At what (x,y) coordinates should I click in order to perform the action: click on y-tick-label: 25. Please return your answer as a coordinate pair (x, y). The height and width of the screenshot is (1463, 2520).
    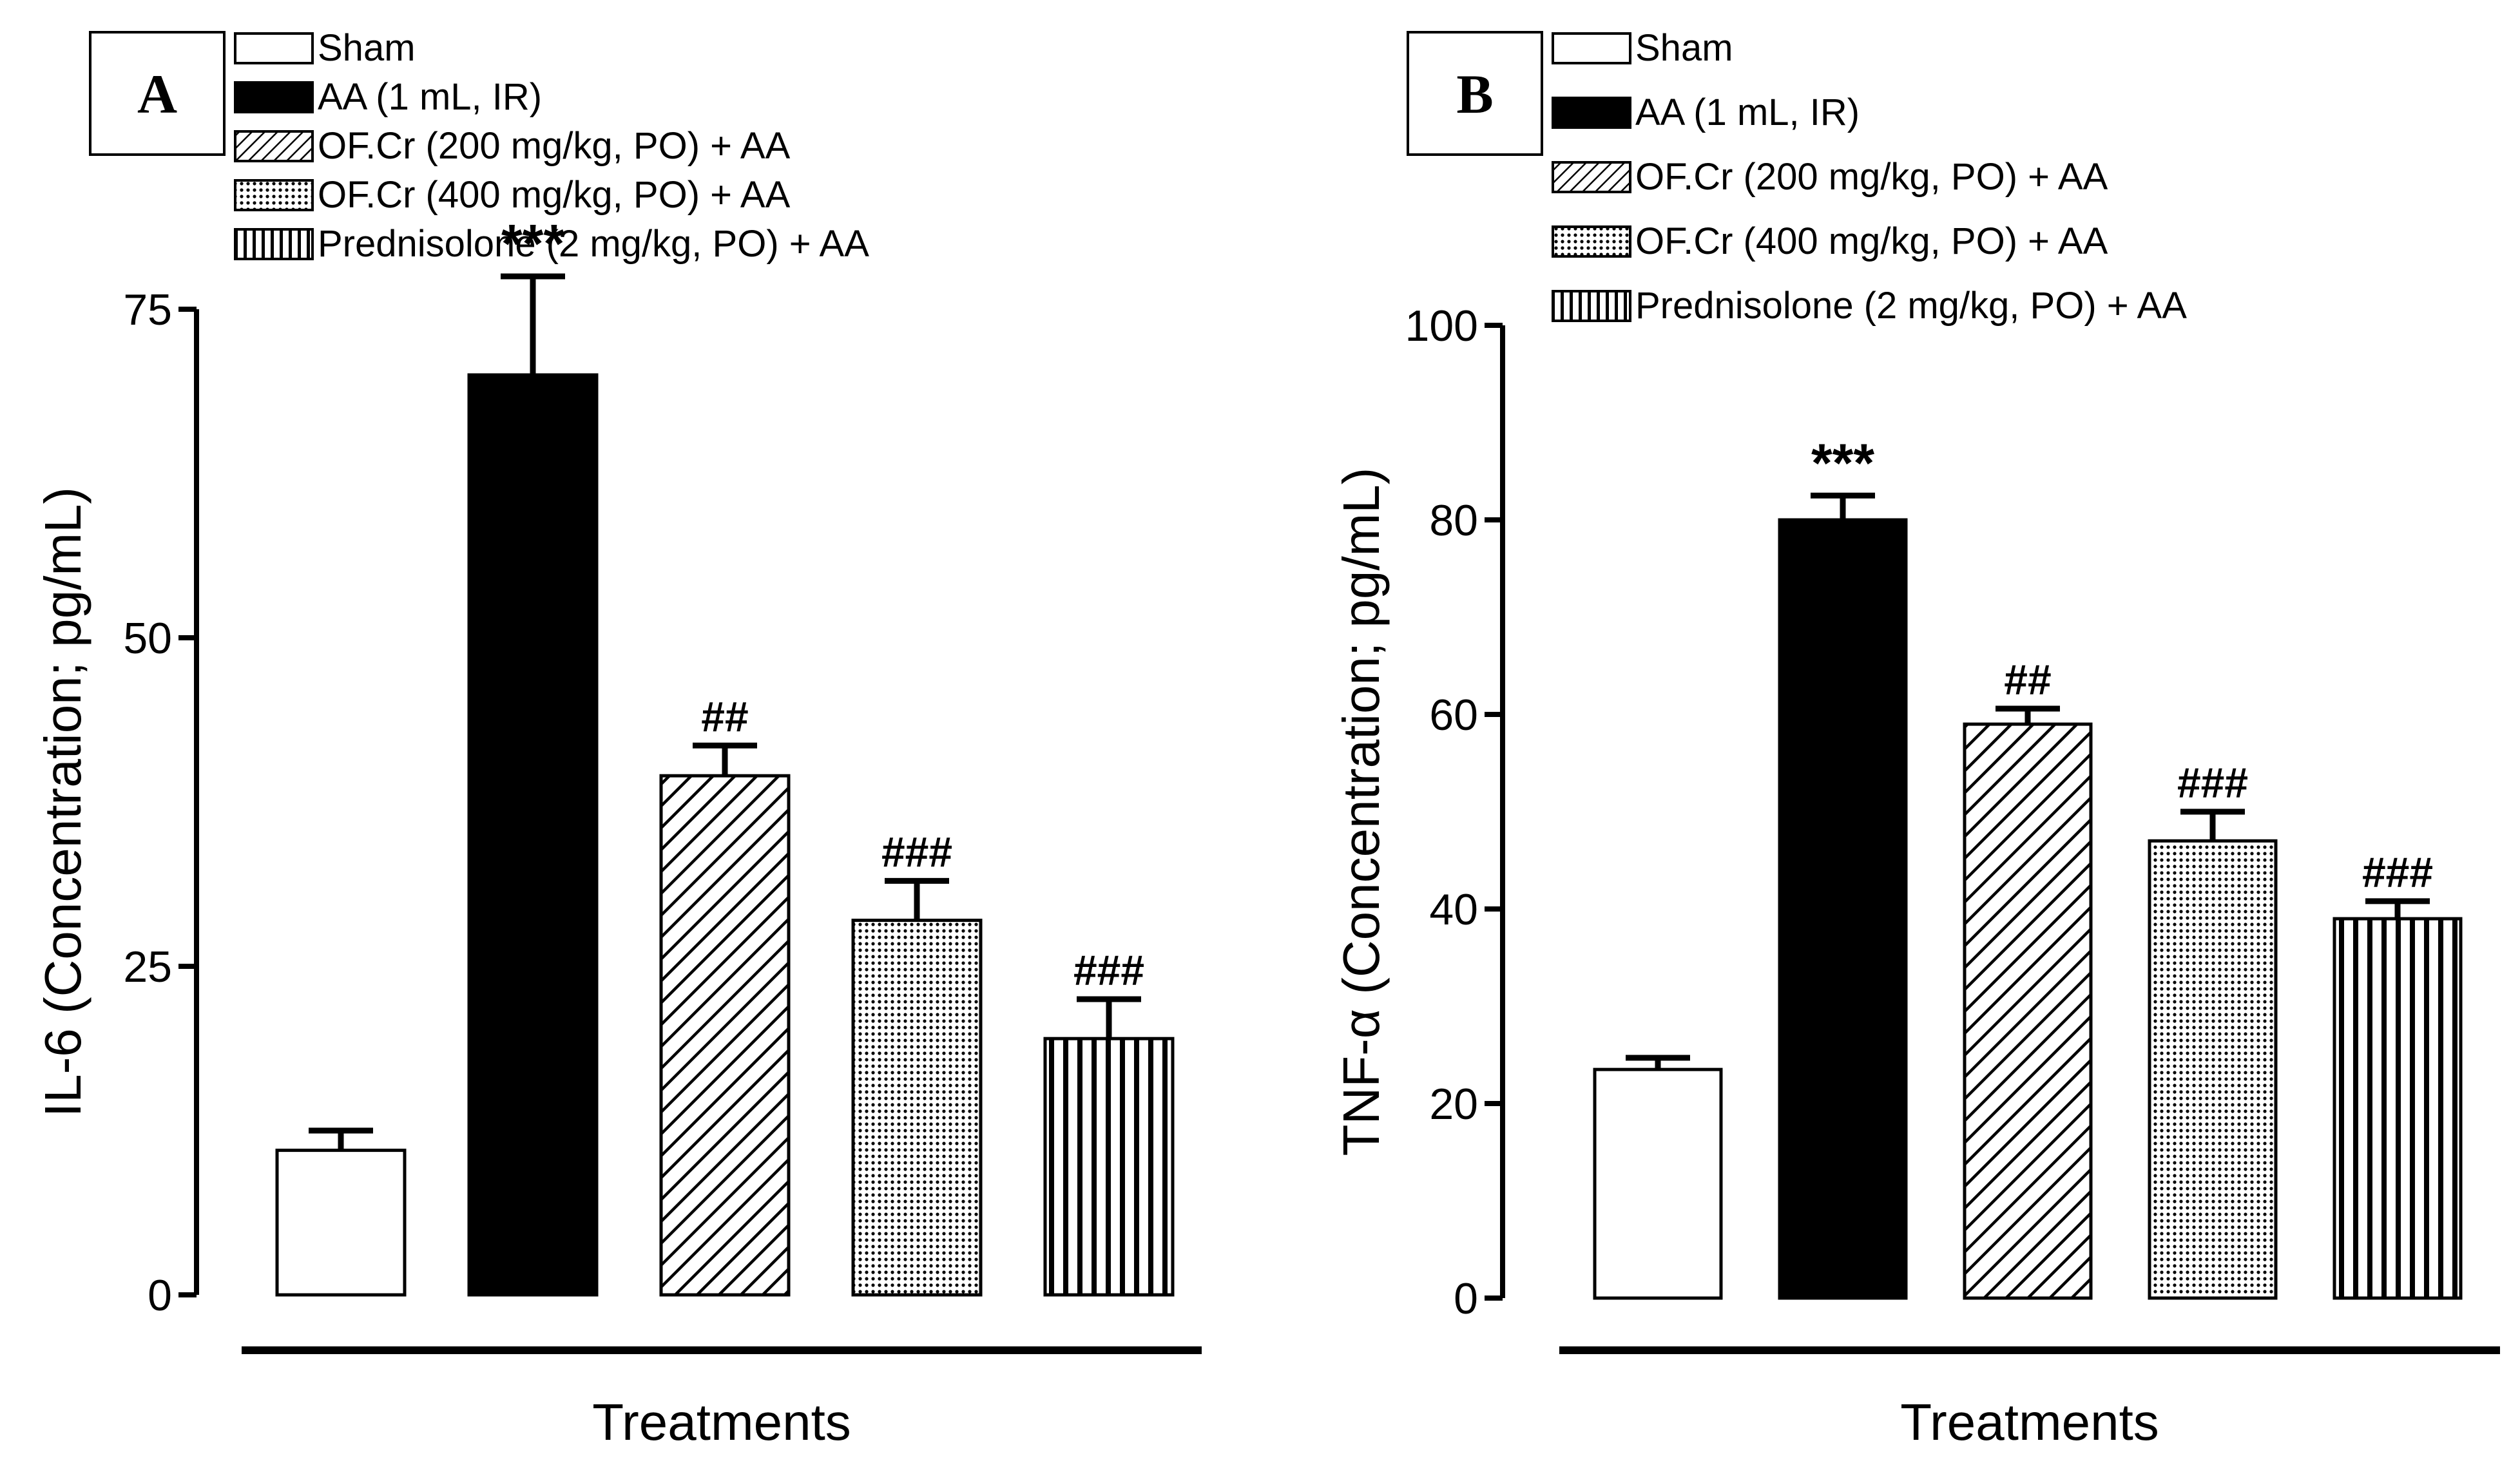
    Looking at the image, I should click on (147, 966).